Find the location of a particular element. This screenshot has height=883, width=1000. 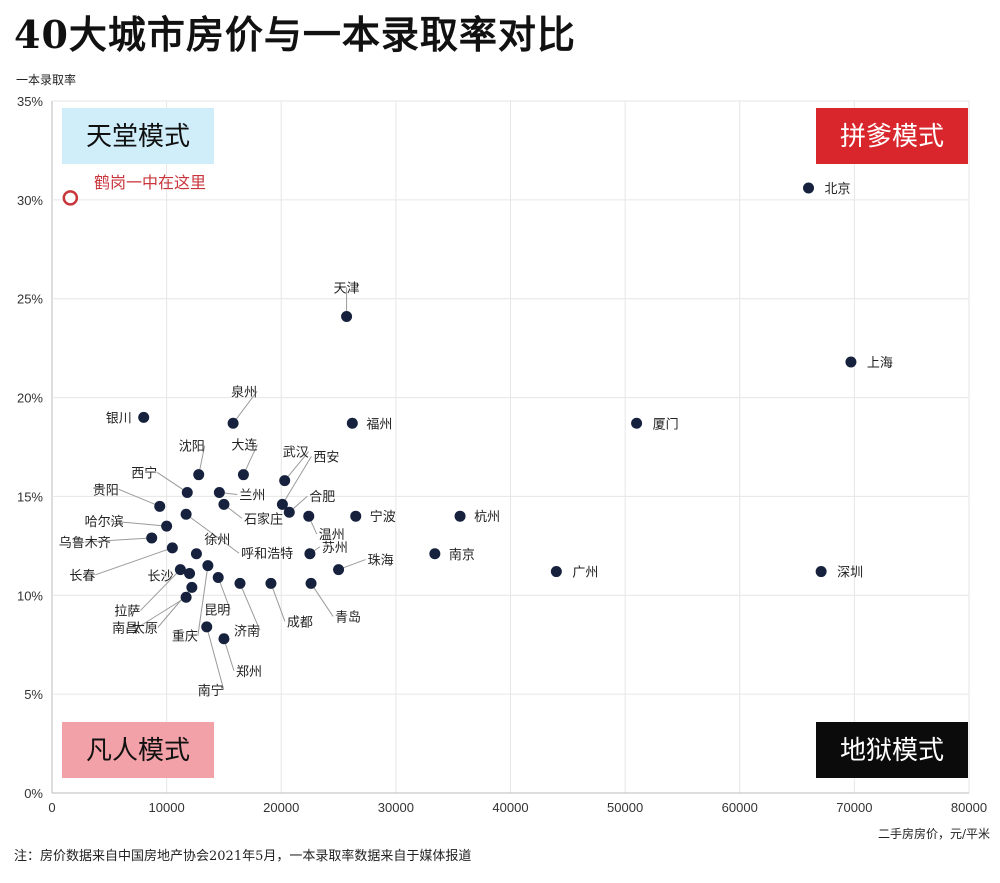

label-leader-lines is located at coordinates (225, 489).